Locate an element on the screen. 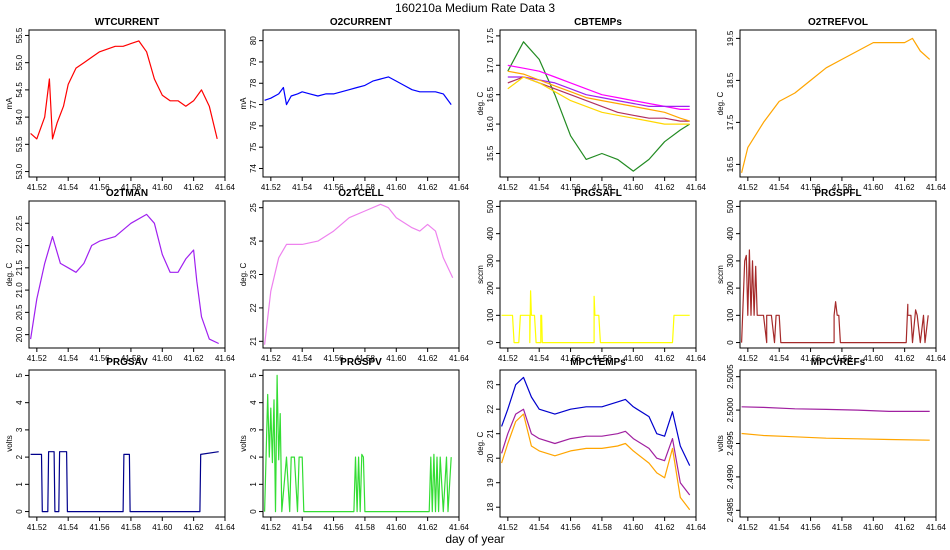 Image resolution: width=950 pixels, height=550 pixels. y-tick-label: 19 is located at coordinates (490, 482).